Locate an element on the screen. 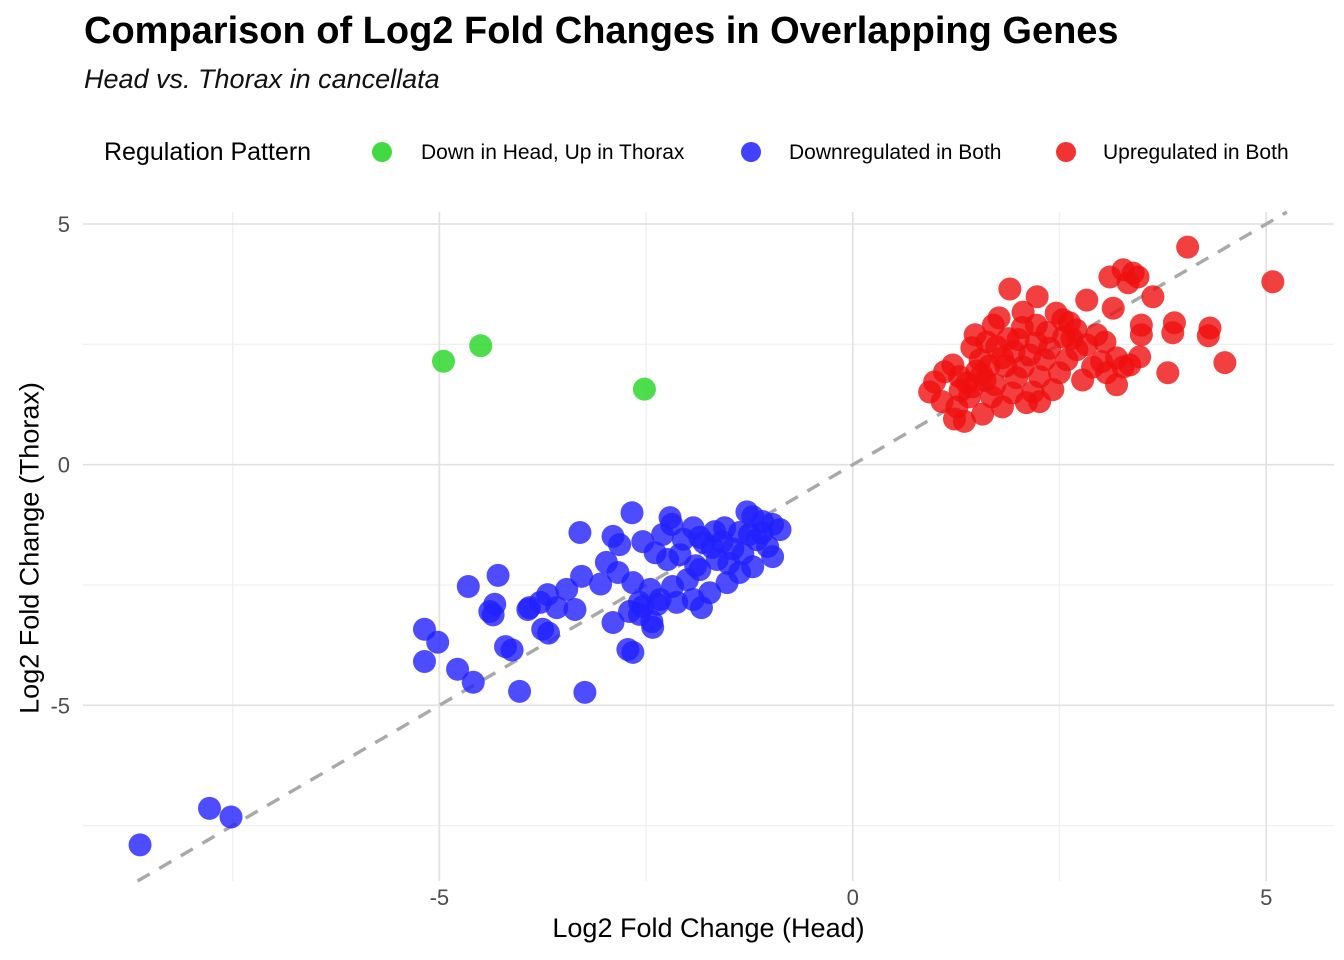 The width and height of the screenshot is (1344, 960). legend-label-red: Upregulated in Both is located at coordinates (1196, 152).